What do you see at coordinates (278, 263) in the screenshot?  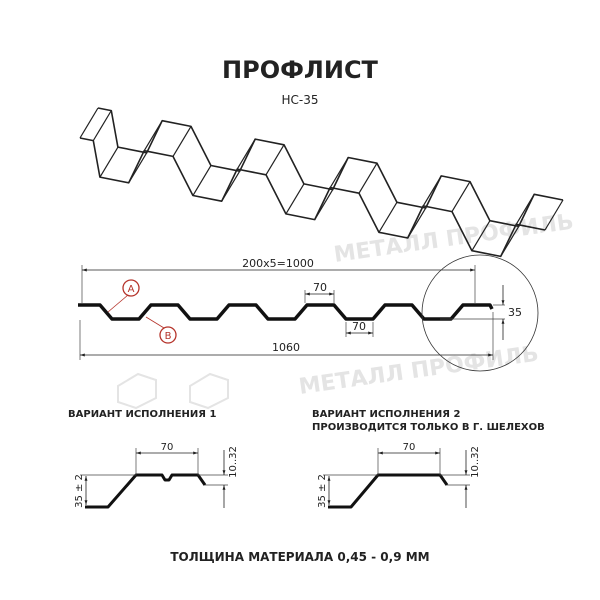 I see `pitch-label: 200x5=1000` at bounding box center [278, 263].